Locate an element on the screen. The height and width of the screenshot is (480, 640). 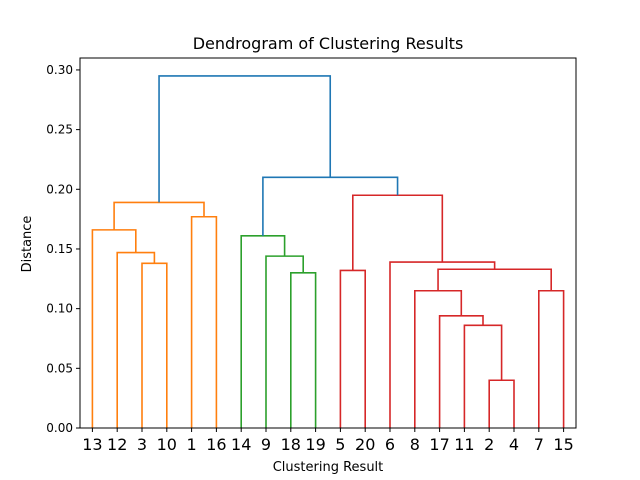
y-axis-label: Distance is located at coordinates (27, 244).